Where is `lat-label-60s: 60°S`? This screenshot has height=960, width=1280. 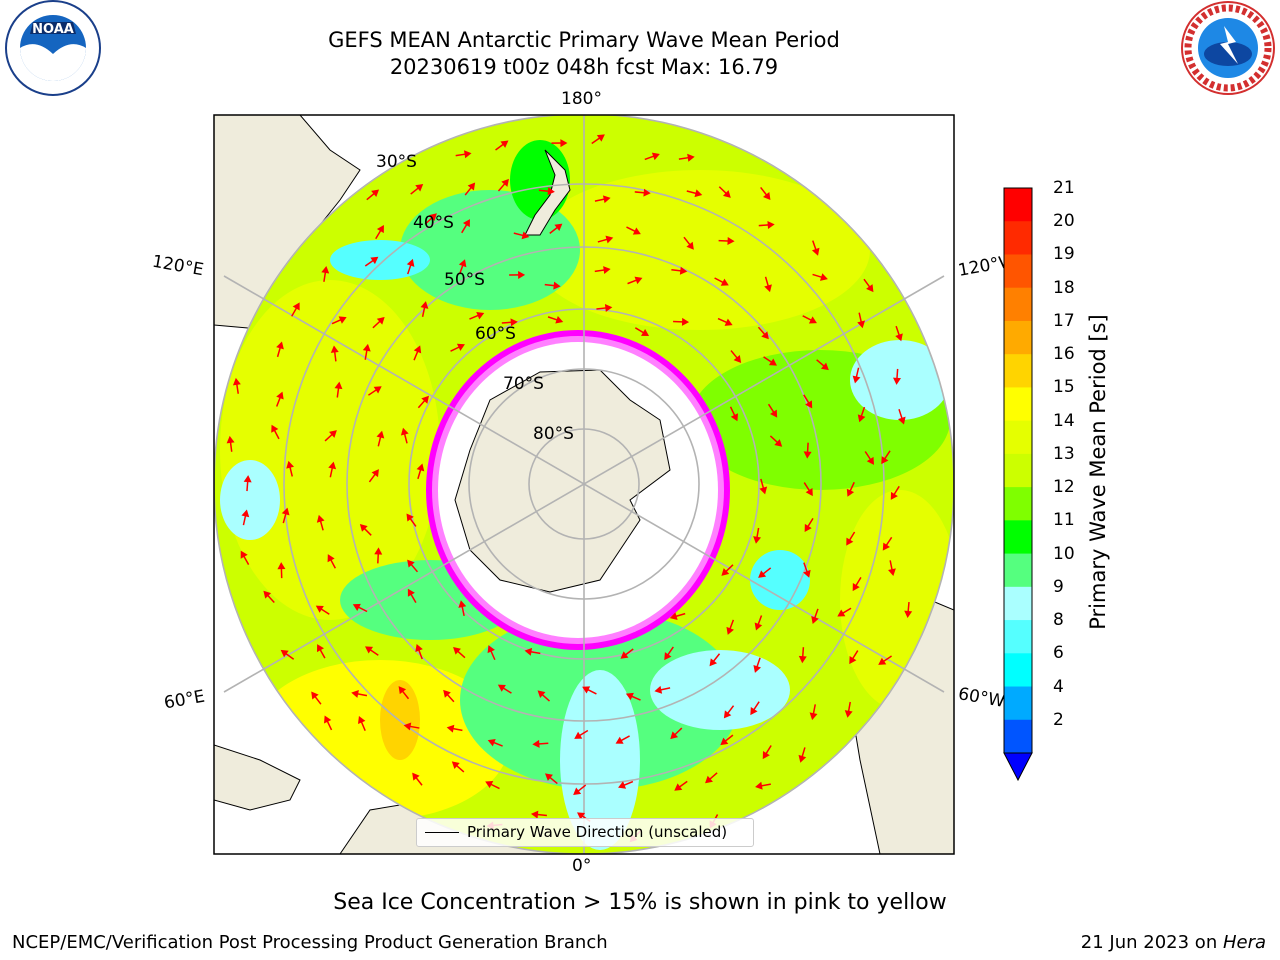 lat-label-60s: 60°S is located at coordinates (495, 334).